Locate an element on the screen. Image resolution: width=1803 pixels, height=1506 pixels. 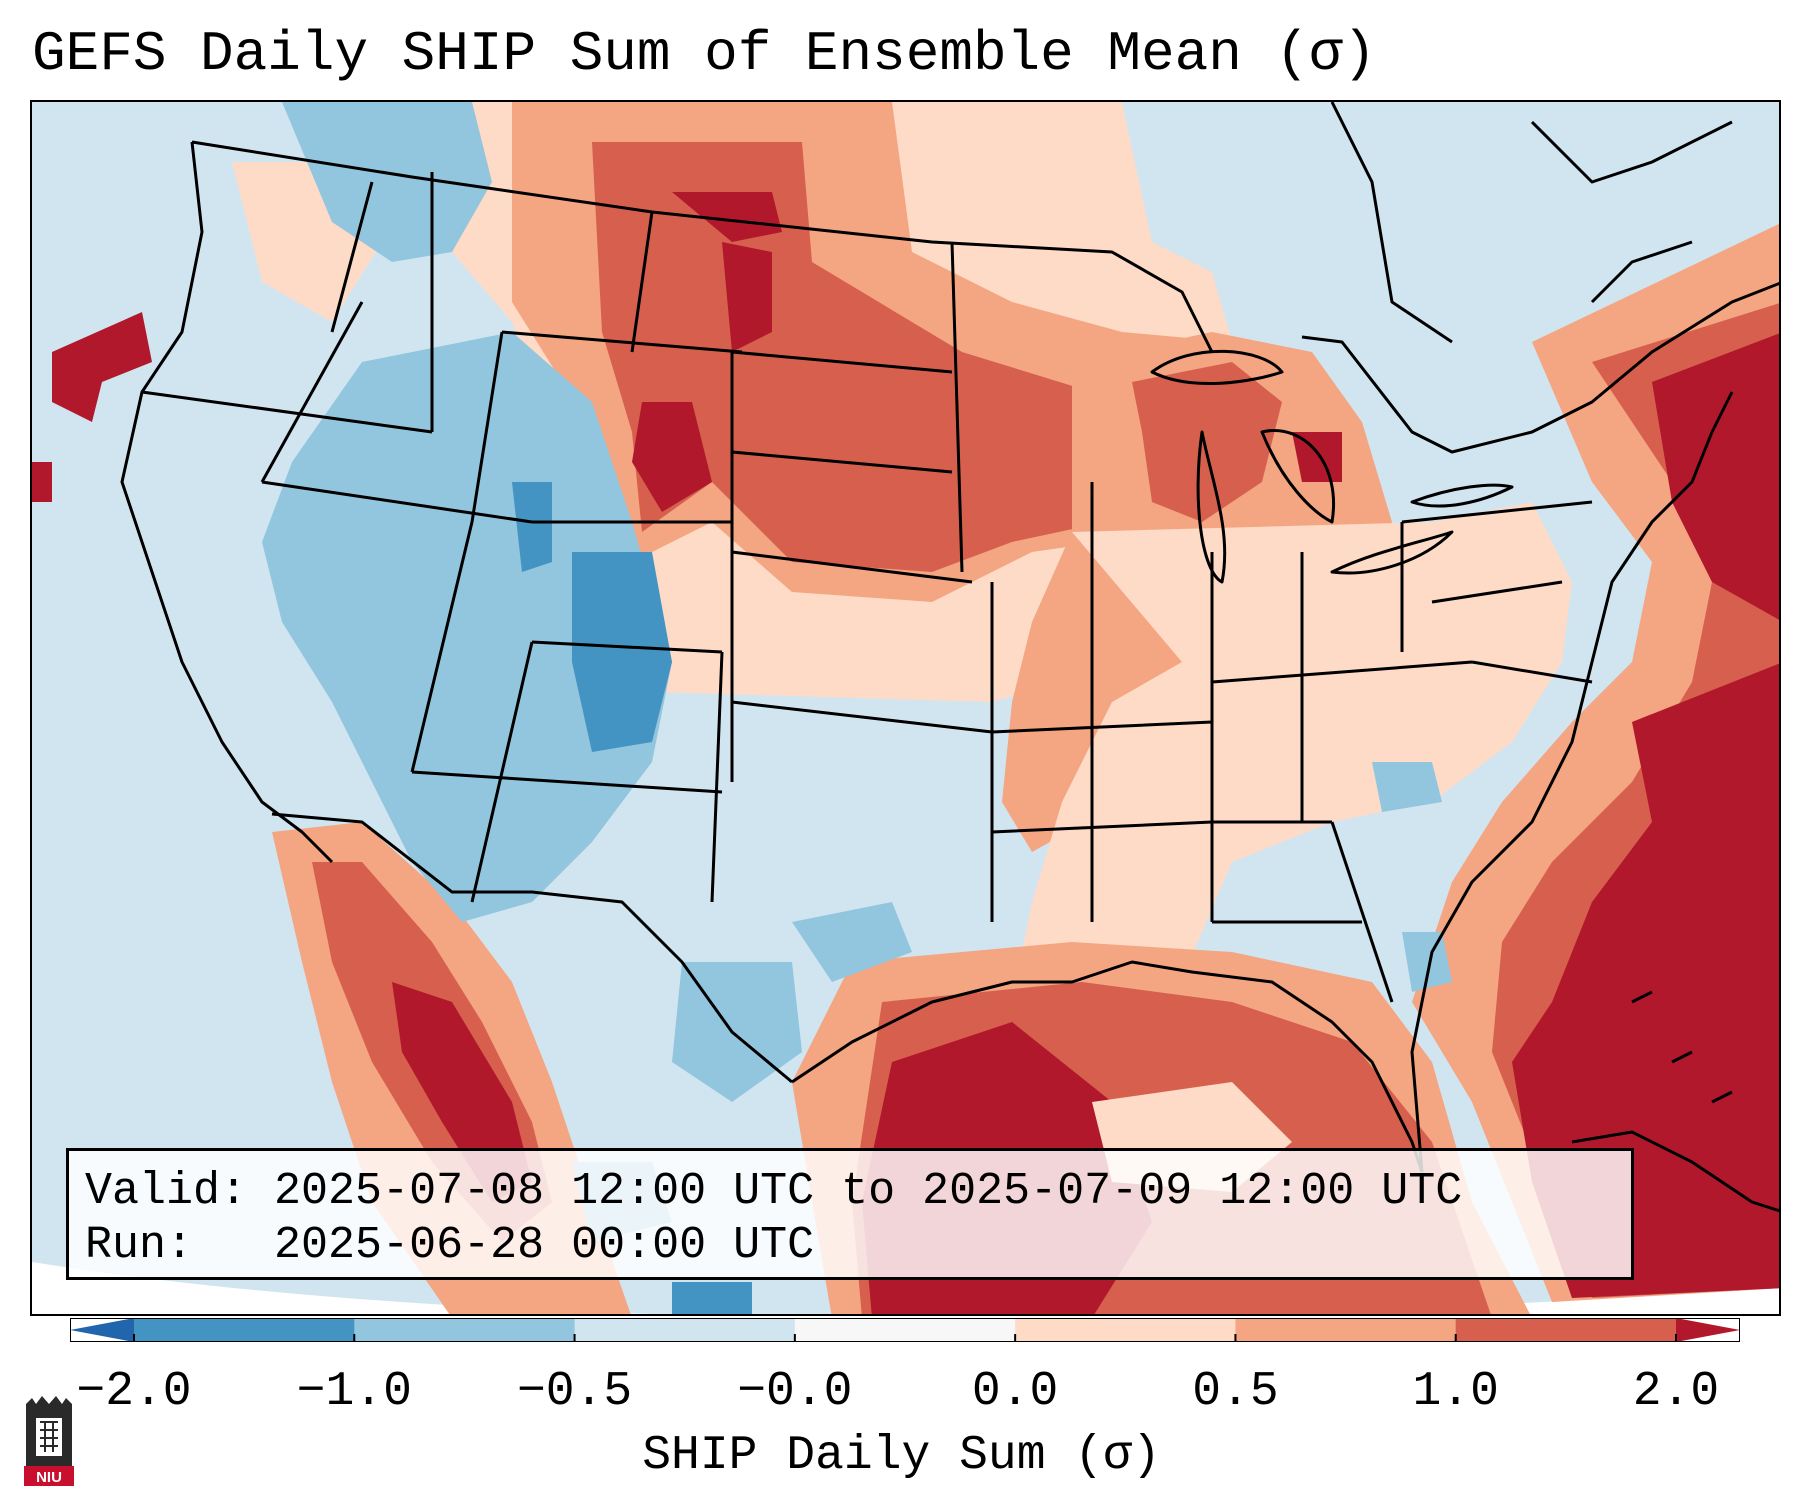
colorbar-tick-label: 0.5 is located at coordinates (1235, 1392).